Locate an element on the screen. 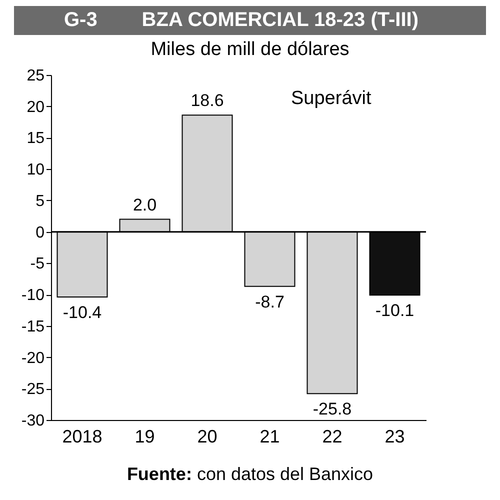 This screenshot has width=500, height=500. x-tick-label: 2018 is located at coordinates (82, 436).